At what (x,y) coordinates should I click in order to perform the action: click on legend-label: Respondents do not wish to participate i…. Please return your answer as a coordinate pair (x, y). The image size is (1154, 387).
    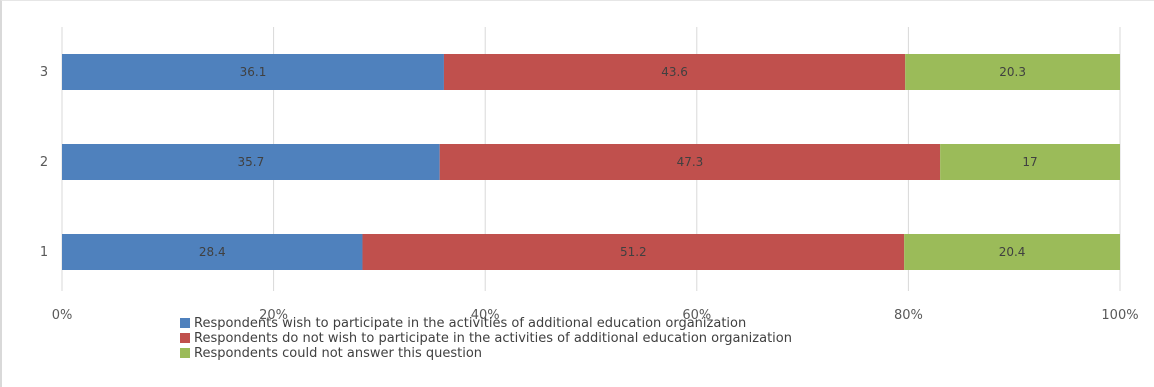
    Looking at the image, I should click on (493, 338).